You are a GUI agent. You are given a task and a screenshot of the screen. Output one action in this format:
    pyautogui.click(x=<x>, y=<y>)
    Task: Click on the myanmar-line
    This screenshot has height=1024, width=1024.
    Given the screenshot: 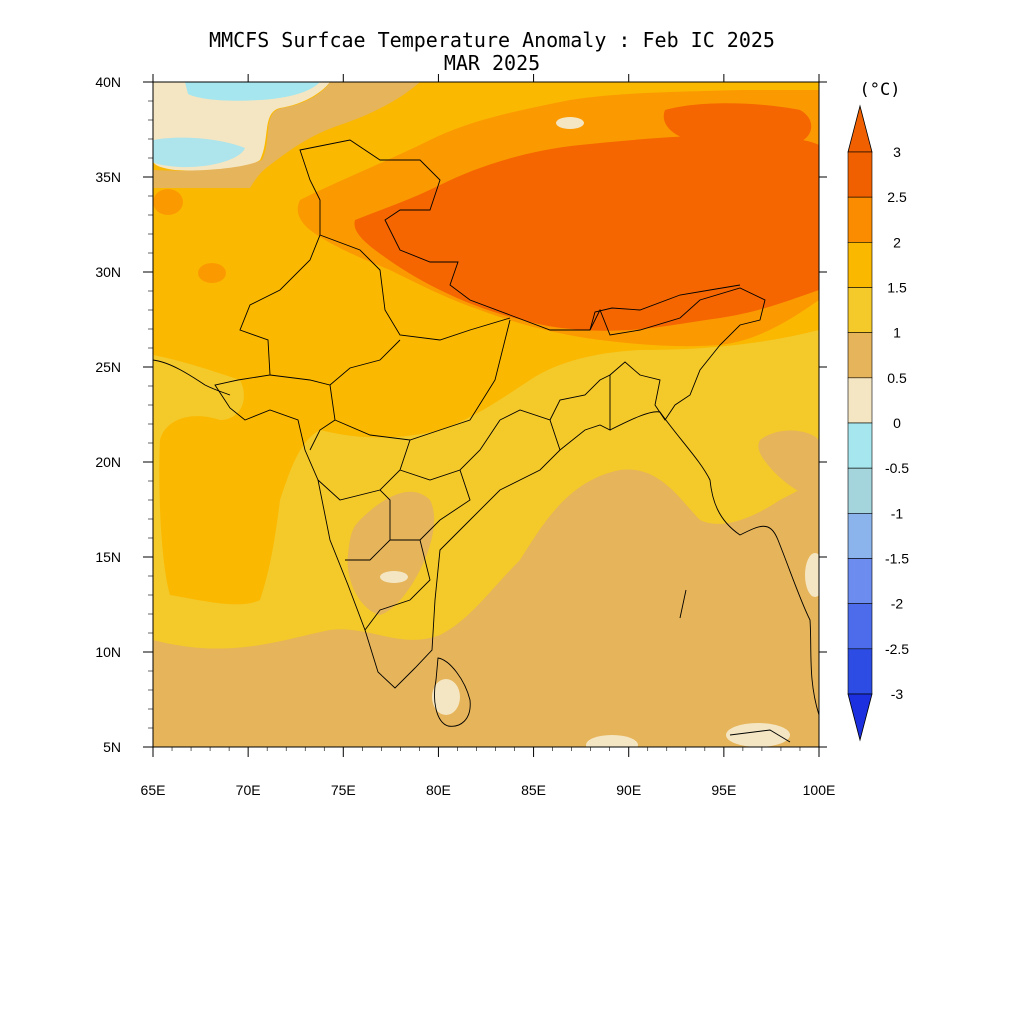 What is the action you would take?
    pyautogui.click(x=735, y=666)
    